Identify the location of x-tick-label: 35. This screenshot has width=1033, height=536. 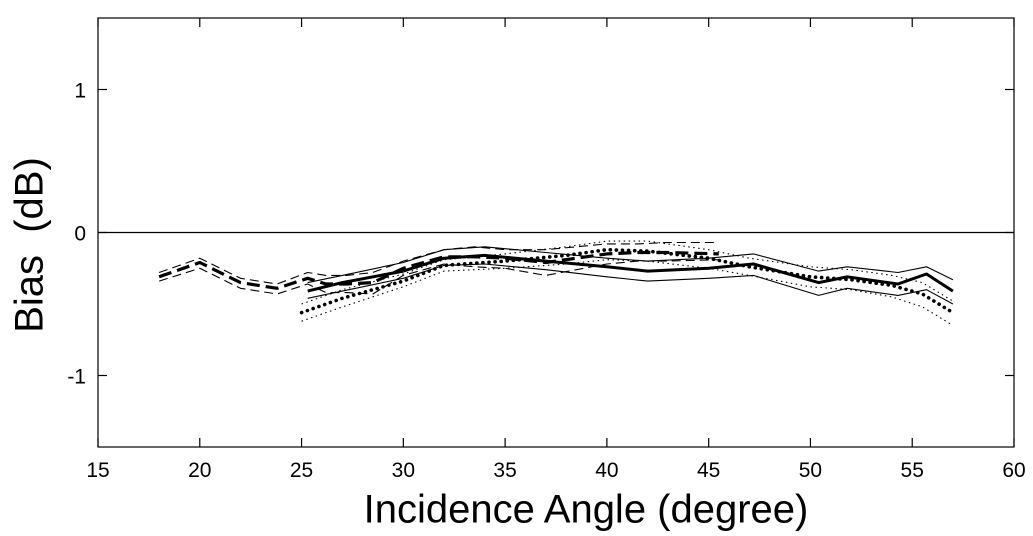
(504, 470).